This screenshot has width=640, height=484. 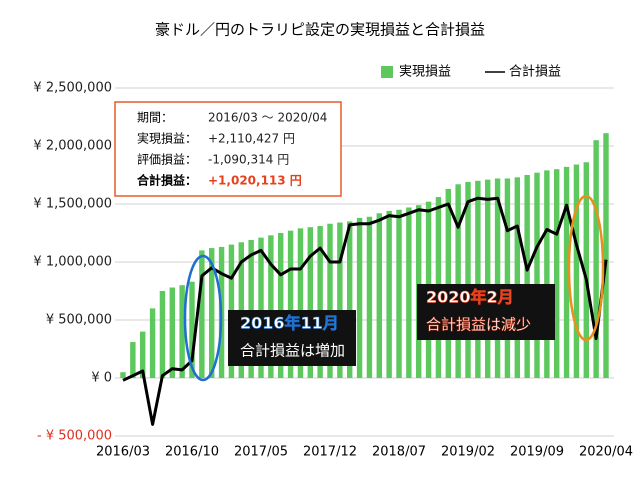 What do you see at coordinates (606, 452) in the screenshot?
I see `x-tick-label: 2020/04` at bounding box center [606, 452].